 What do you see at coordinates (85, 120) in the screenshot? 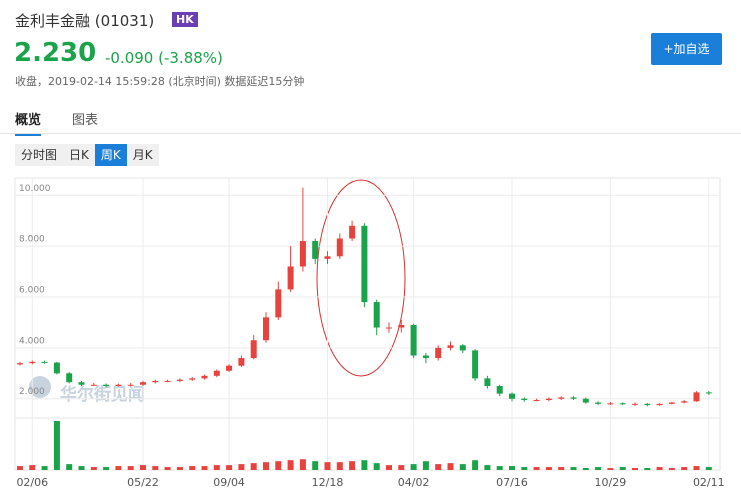
I see `tab: 图表` at bounding box center [85, 120].